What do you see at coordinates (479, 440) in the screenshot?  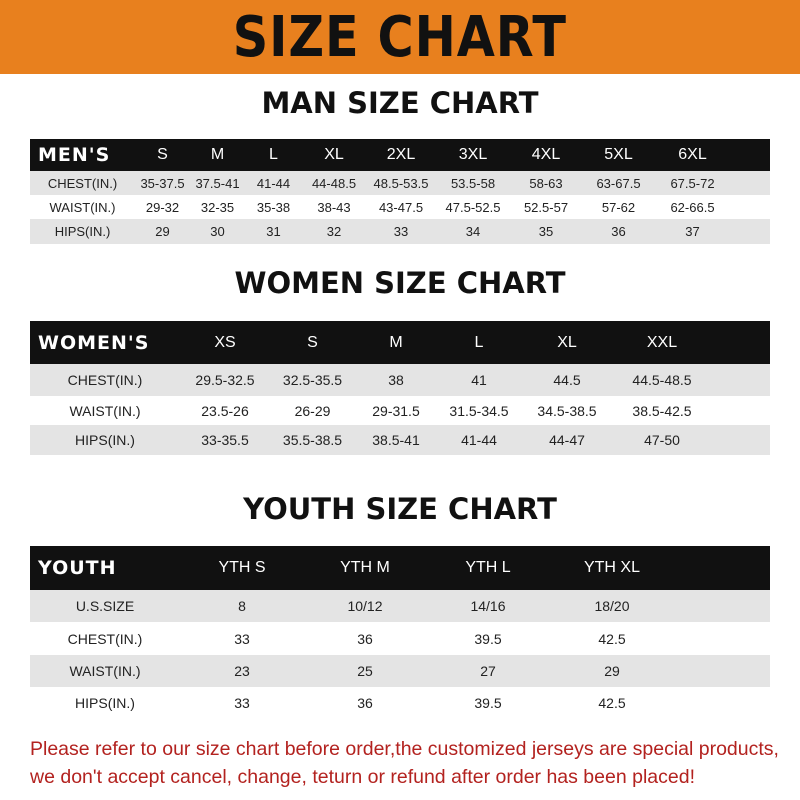 I see `table-cell: 41-44` at bounding box center [479, 440].